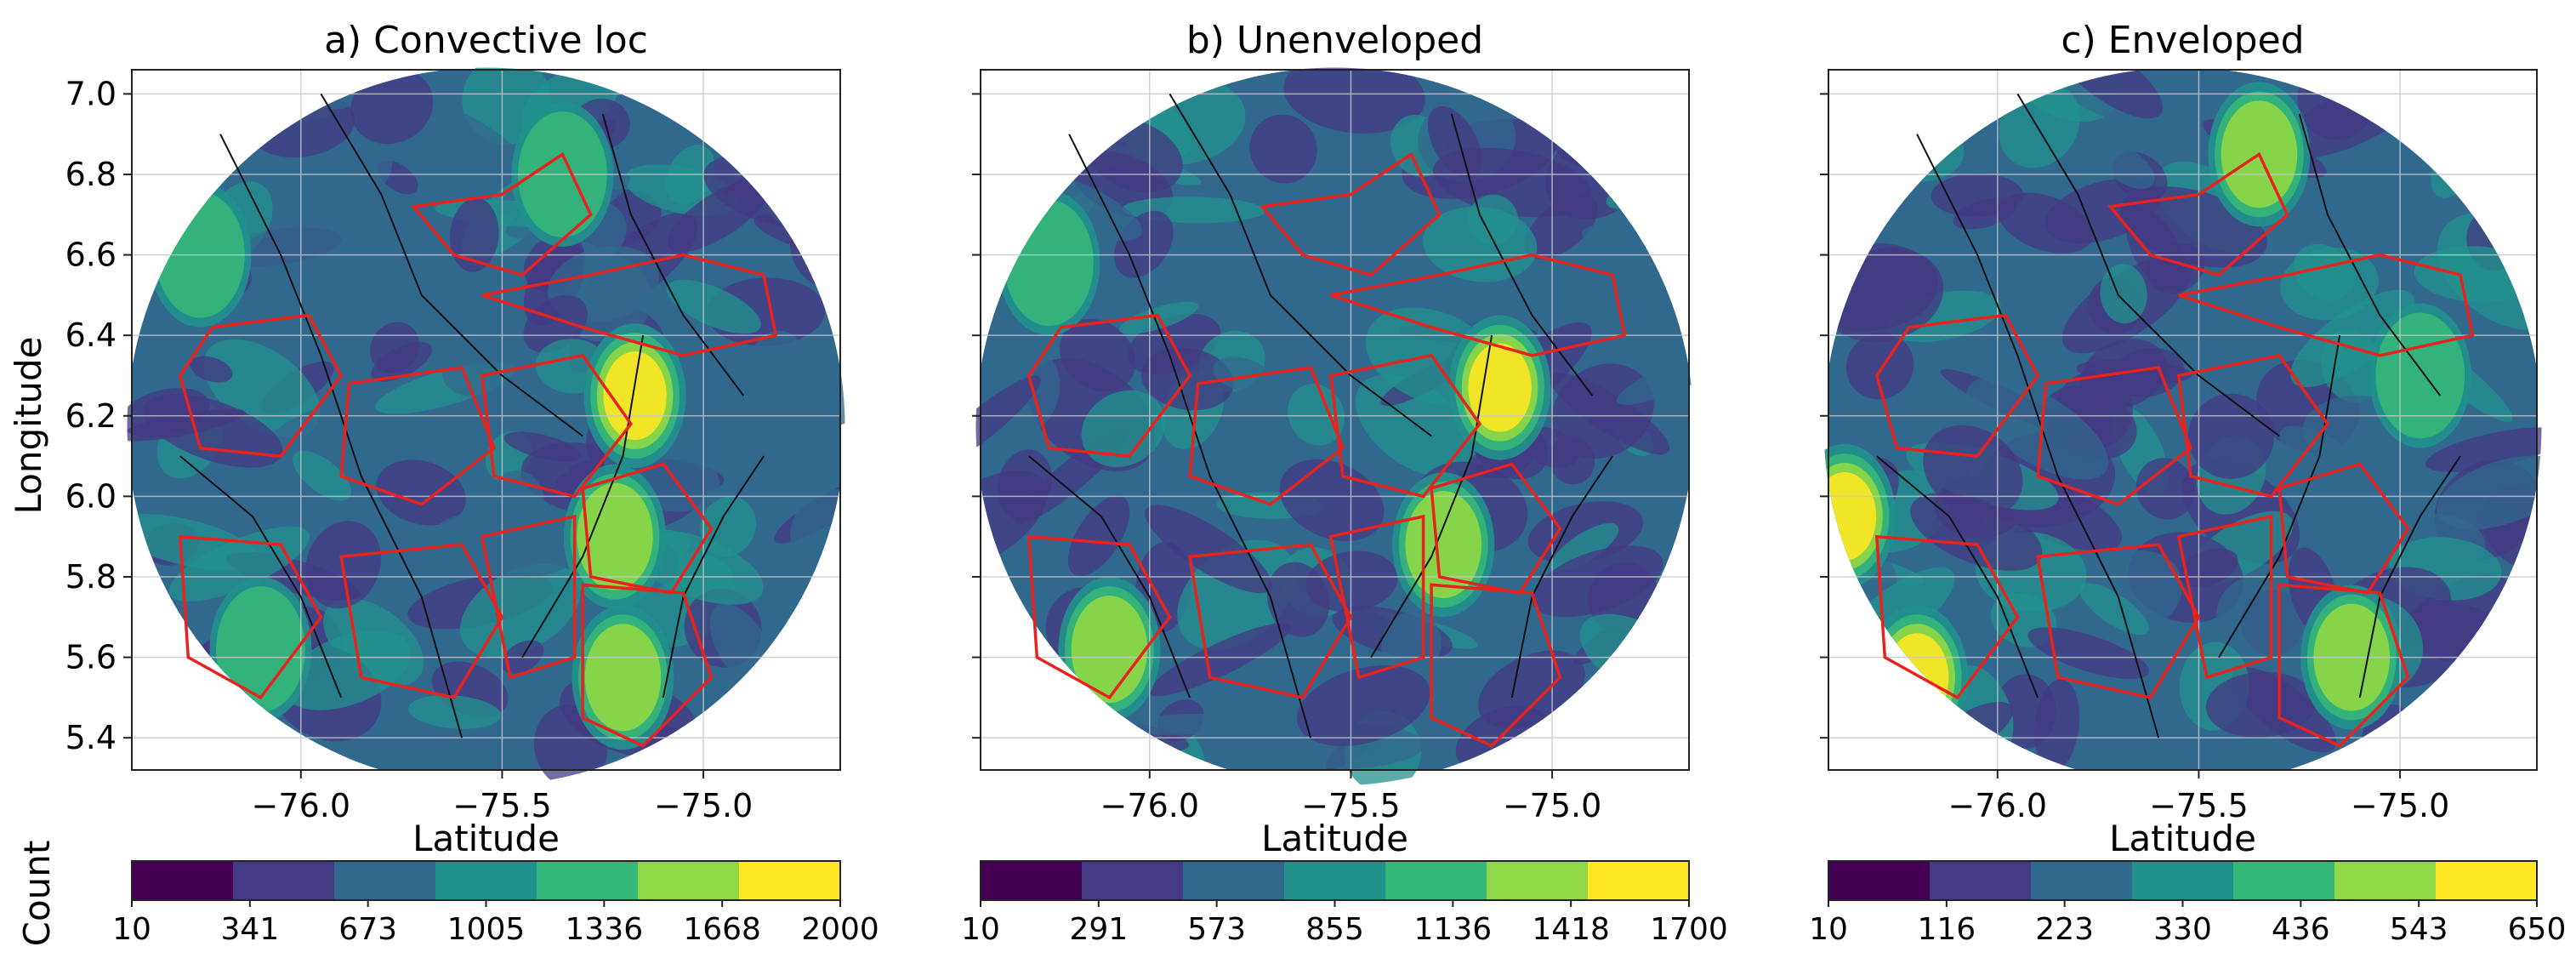 The height and width of the screenshot is (958, 2576). I want to click on colorbar-tick-label: 1700, so click(1689, 929).